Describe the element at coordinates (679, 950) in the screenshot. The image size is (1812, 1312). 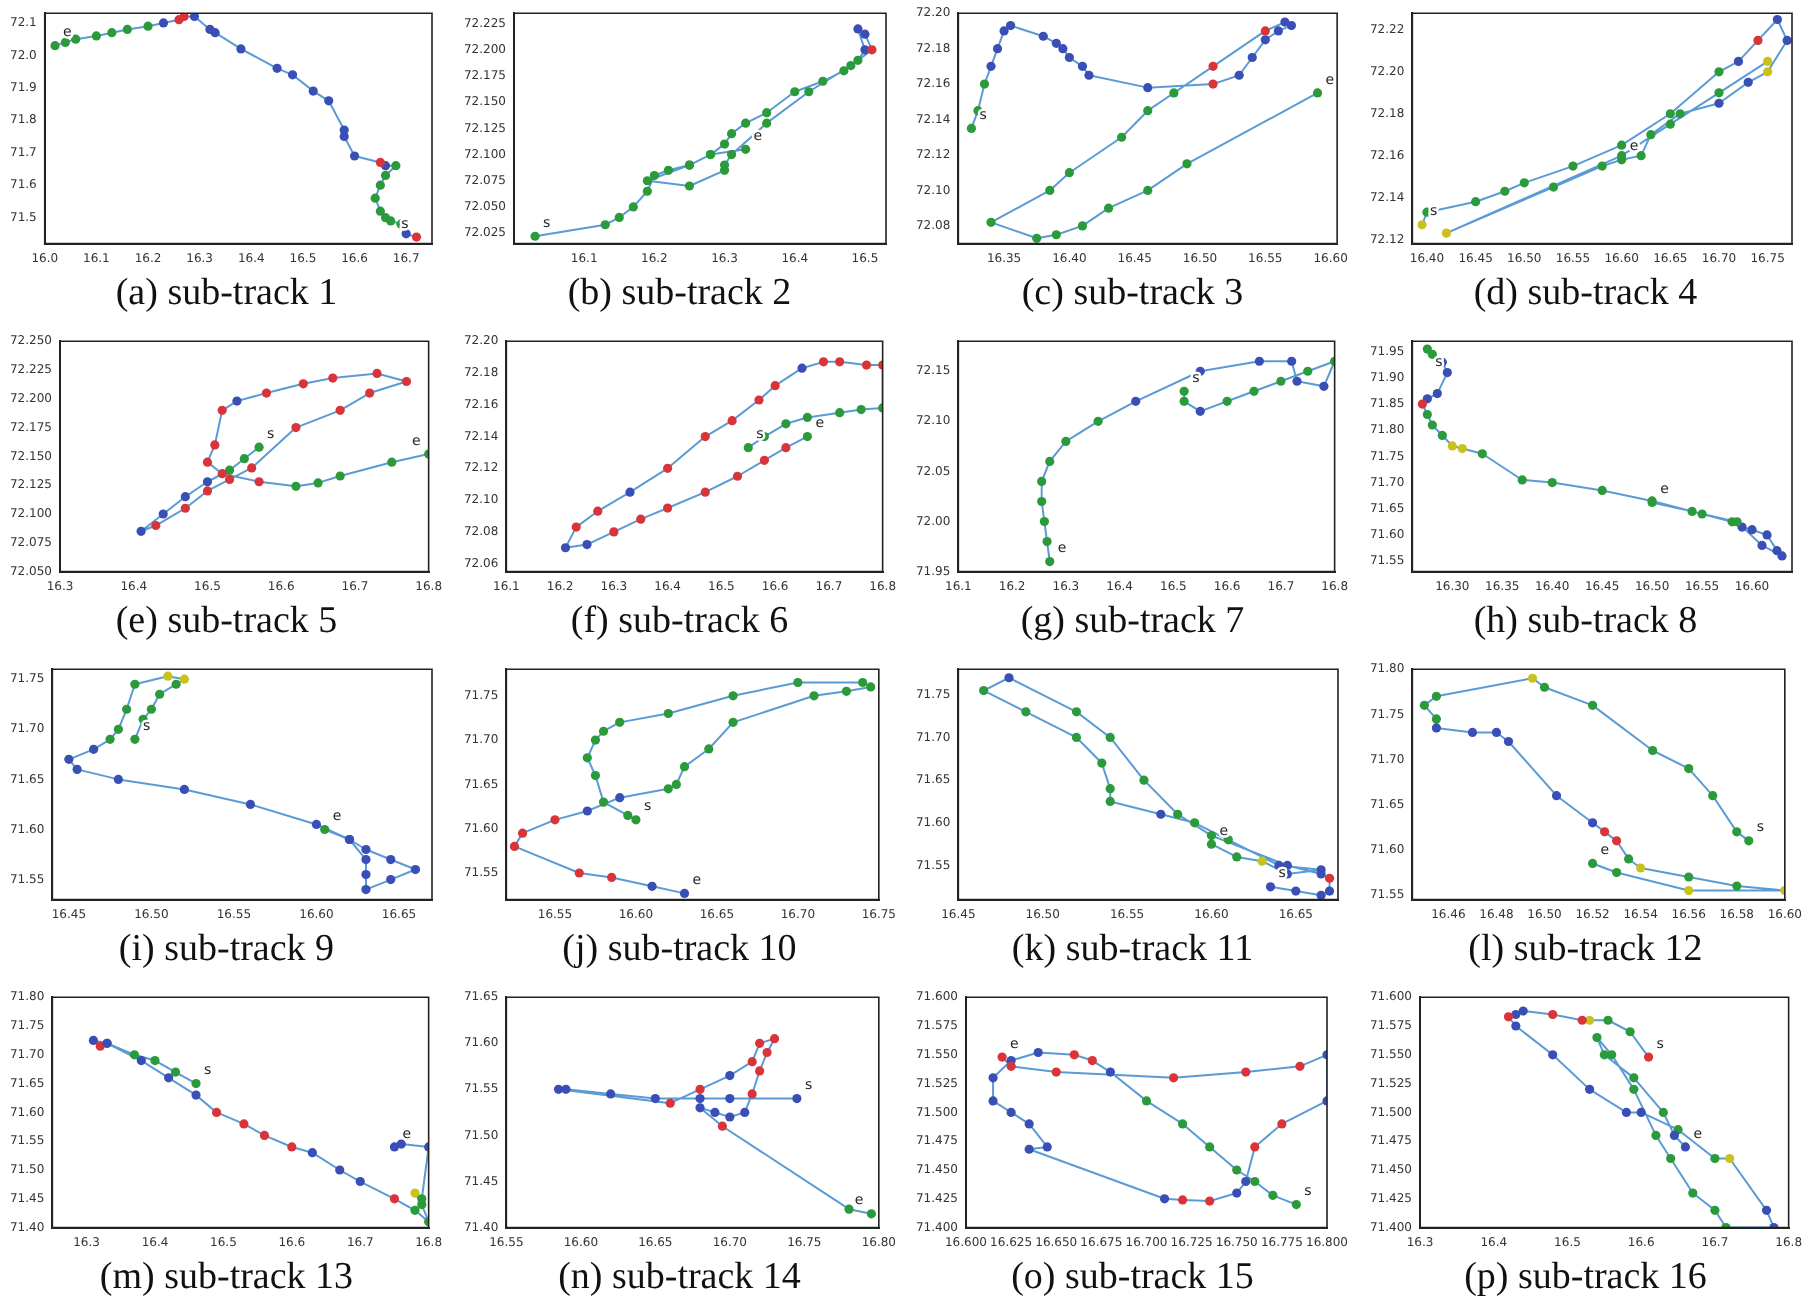
I see `text: (j) sub-track 10` at that location.